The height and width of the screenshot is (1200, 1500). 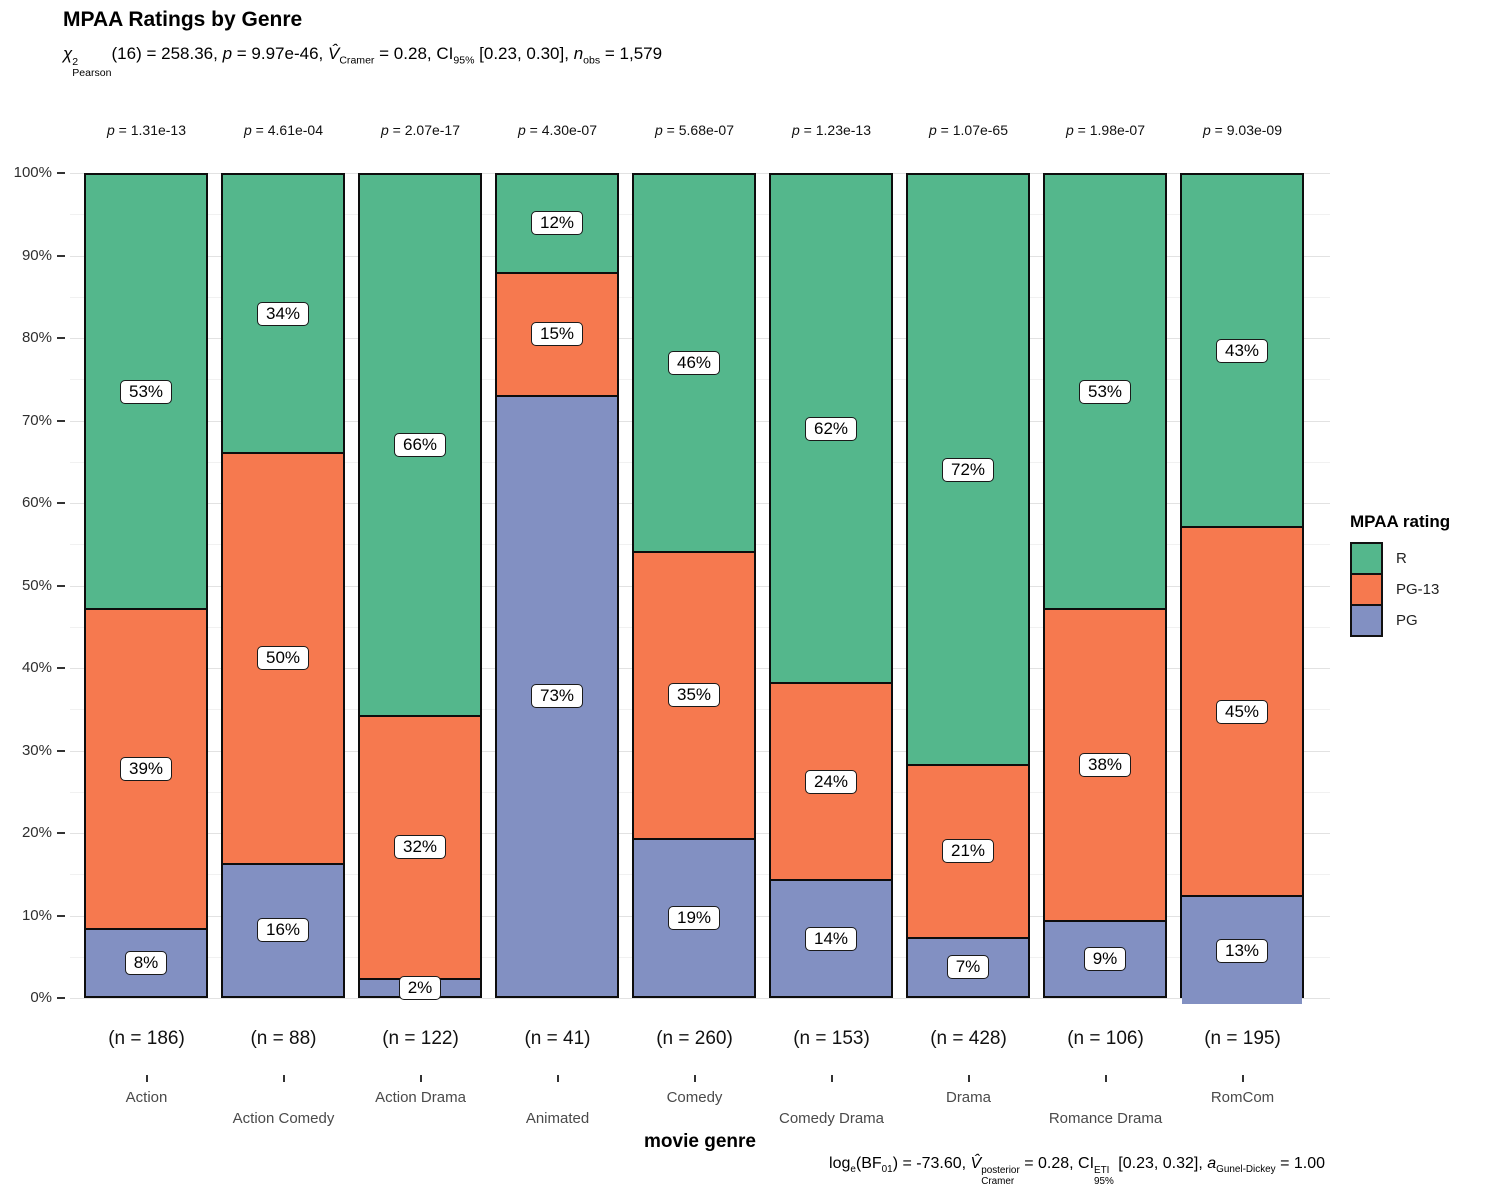 I want to click on percent-label: 16%, so click(x=283, y=930).